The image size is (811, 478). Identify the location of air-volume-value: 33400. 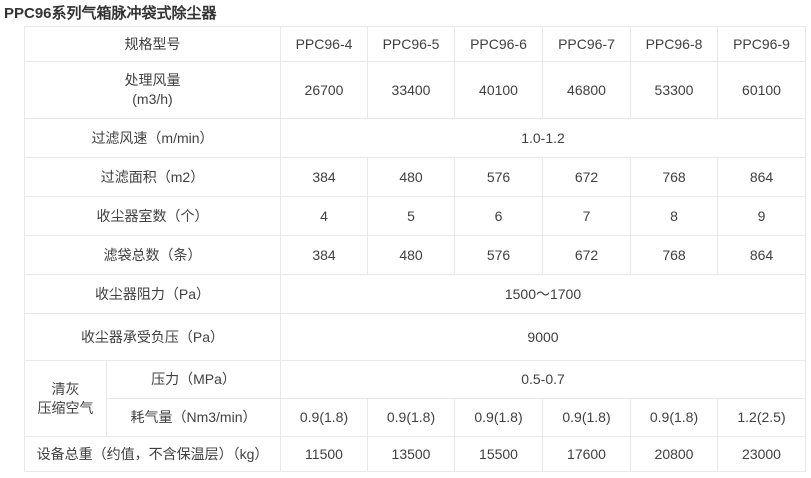
(411, 90).